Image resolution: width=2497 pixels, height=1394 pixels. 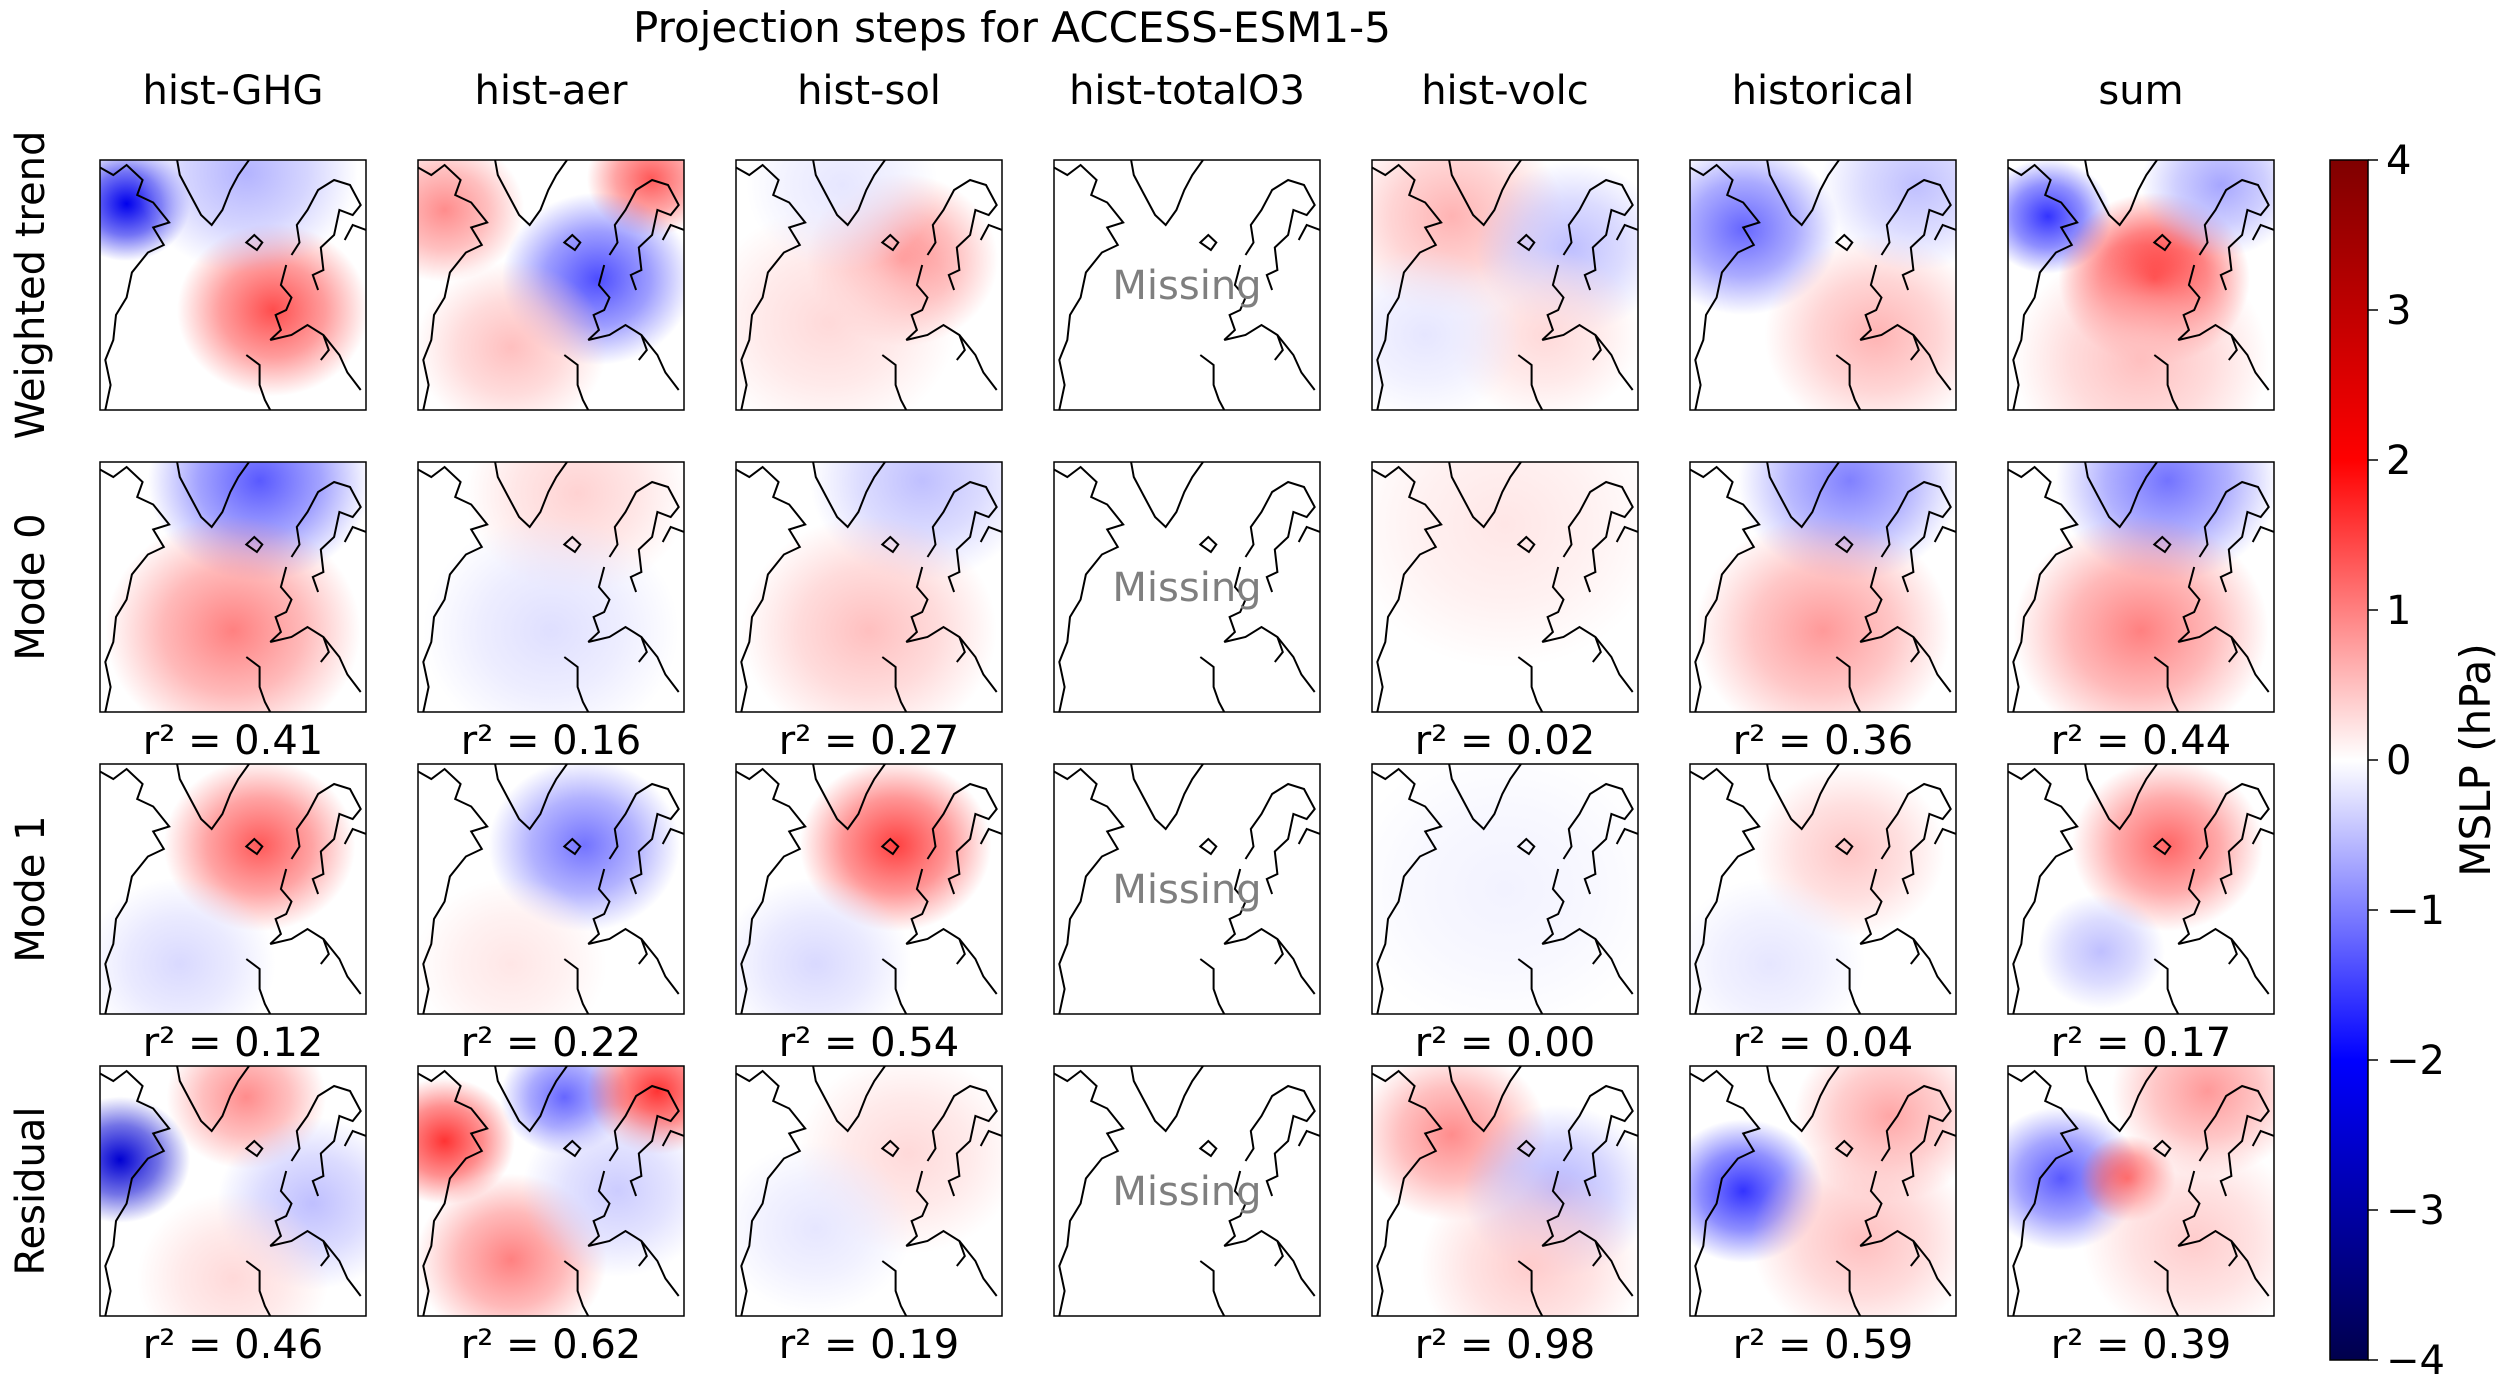 What do you see at coordinates (1505, 1345) in the screenshot?
I see `r2-label-residual-hist-volc: r² = 0.98` at bounding box center [1505, 1345].